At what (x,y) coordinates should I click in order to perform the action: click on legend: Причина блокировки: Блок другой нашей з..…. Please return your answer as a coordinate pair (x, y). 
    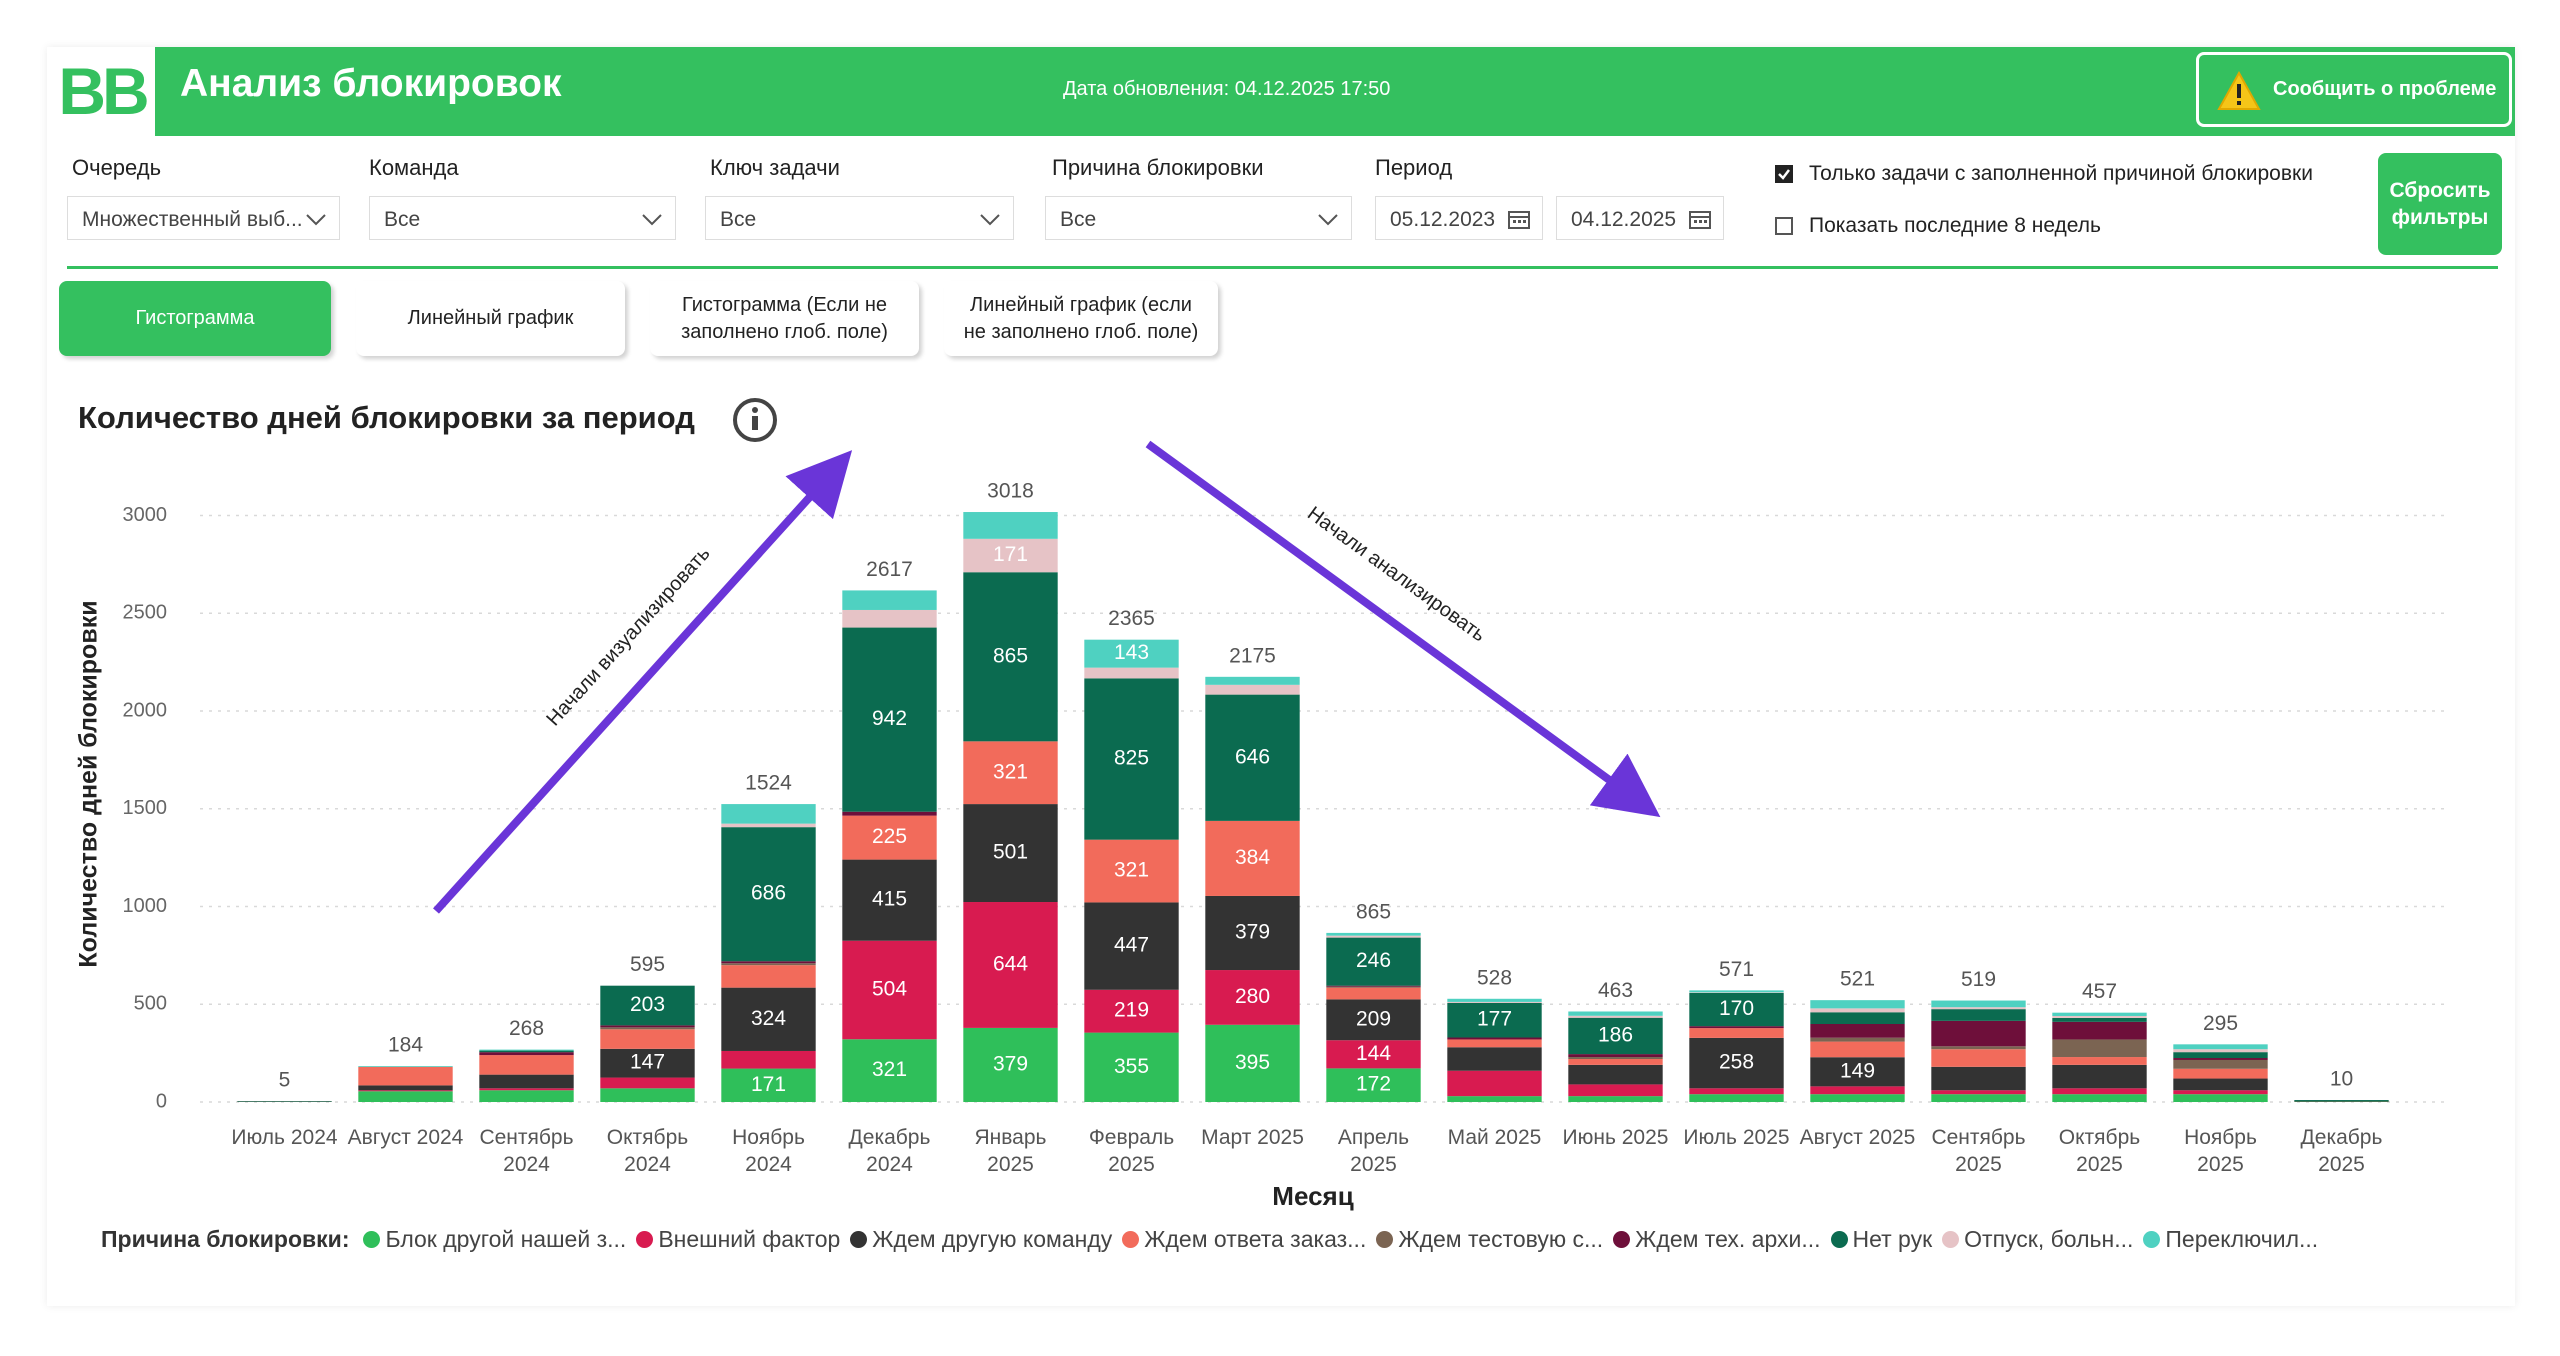
    Looking at the image, I should click on (1214, 1239).